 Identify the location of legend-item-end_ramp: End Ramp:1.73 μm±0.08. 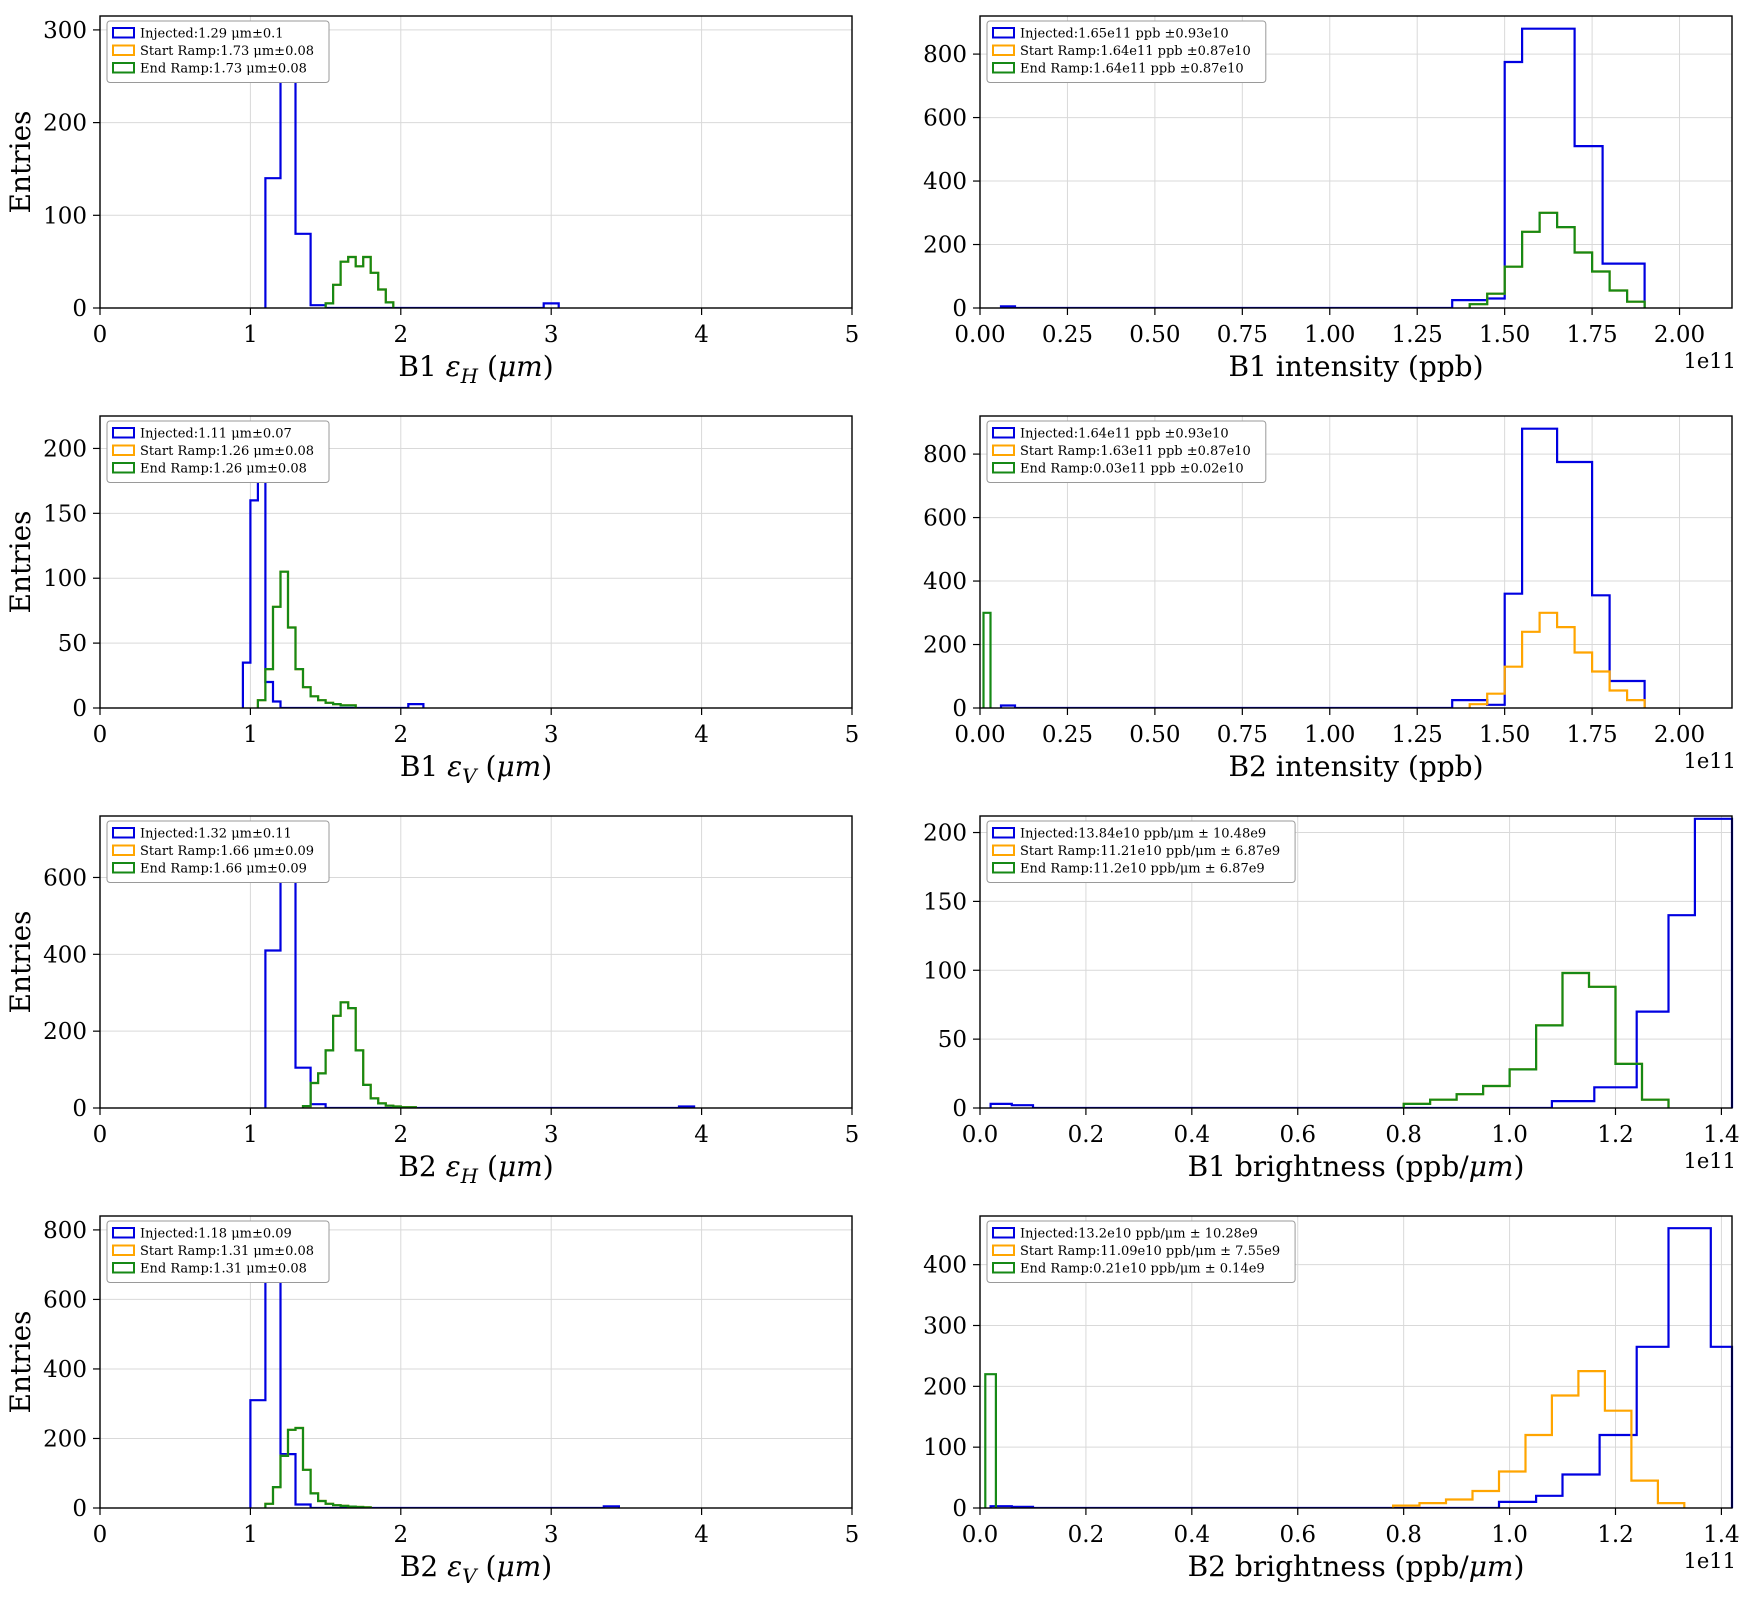
(209, 69).